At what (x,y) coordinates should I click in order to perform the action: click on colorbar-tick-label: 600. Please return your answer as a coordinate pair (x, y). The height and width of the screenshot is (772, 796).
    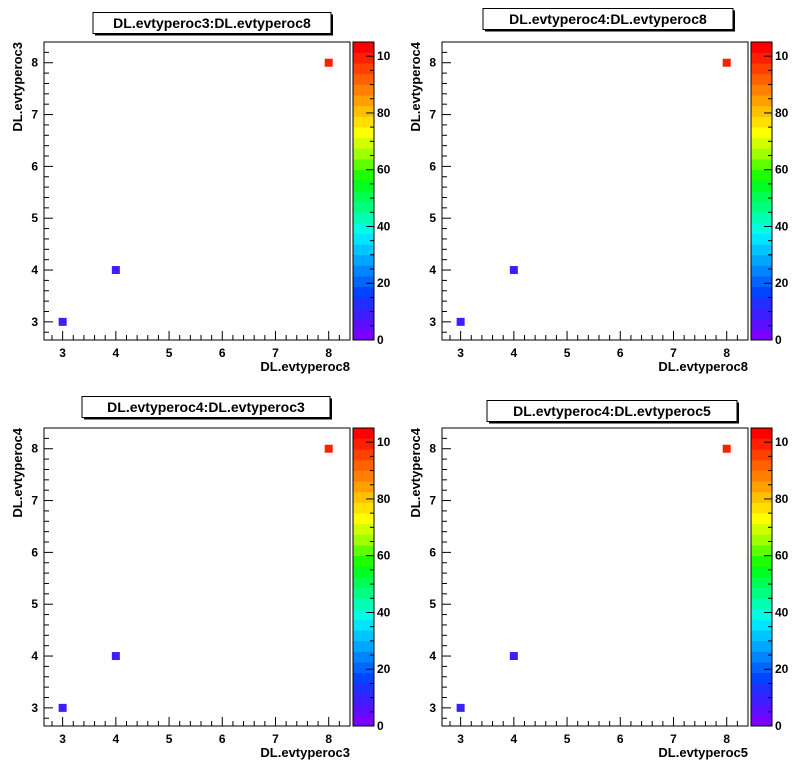
    Looking at the image, I should click on (785, 556).